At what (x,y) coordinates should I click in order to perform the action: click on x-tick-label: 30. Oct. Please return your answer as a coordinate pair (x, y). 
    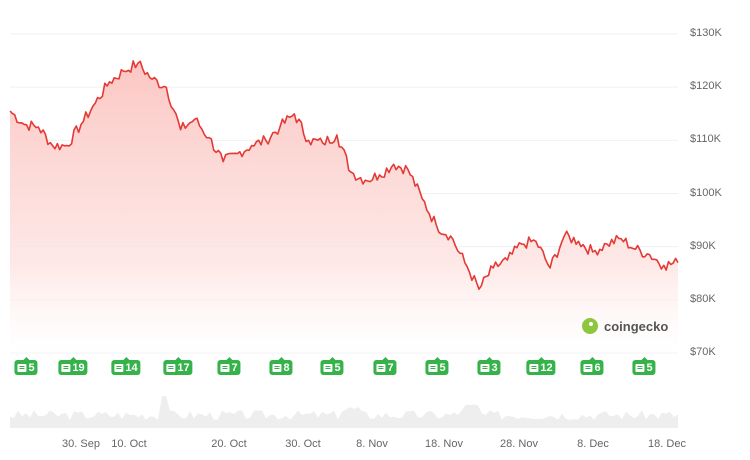
    Looking at the image, I should click on (303, 444).